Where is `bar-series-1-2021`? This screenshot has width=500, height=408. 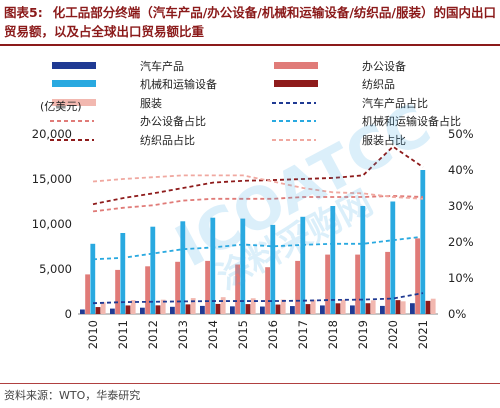
bar-series-1-2021 is located at coordinates (417, 276).